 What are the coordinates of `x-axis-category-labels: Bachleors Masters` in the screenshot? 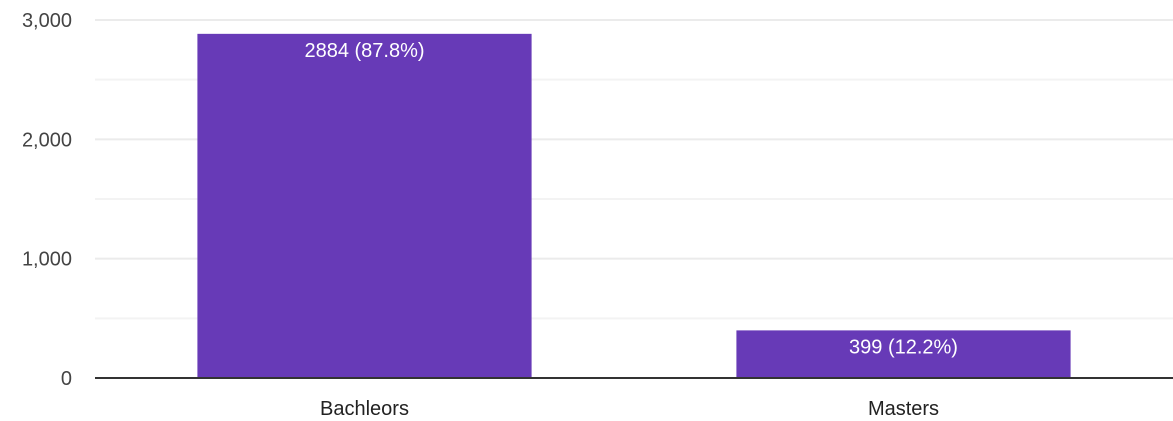 It's located at (629, 409).